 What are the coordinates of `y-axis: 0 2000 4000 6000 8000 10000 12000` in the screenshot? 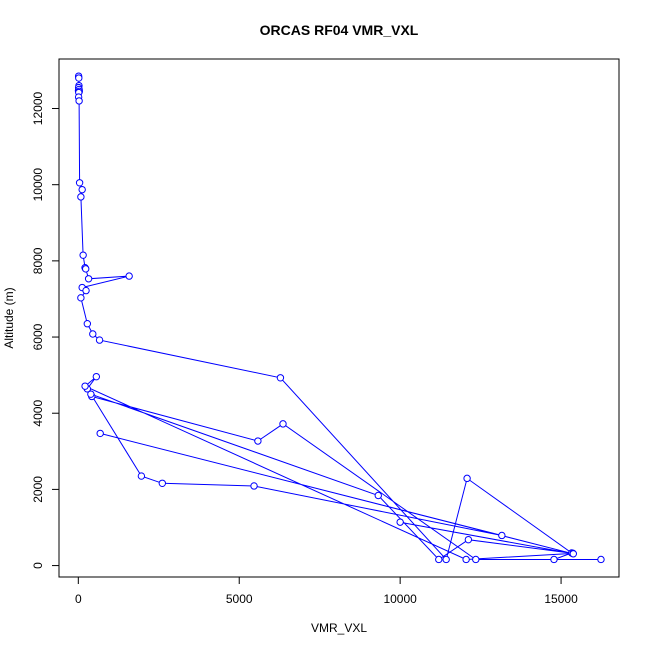 It's located at (45, 330).